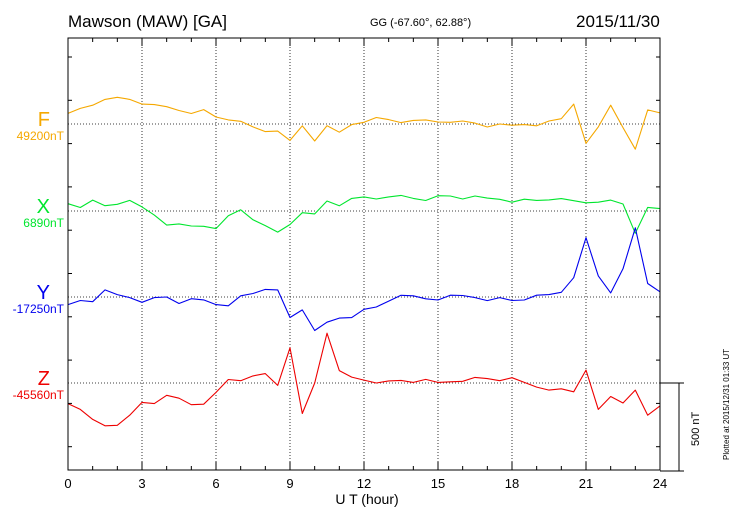 The height and width of the screenshot is (520, 730). What do you see at coordinates (215, 483) in the screenshot?
I see `x-tick-label: 6` at bounding box center [215, 483].